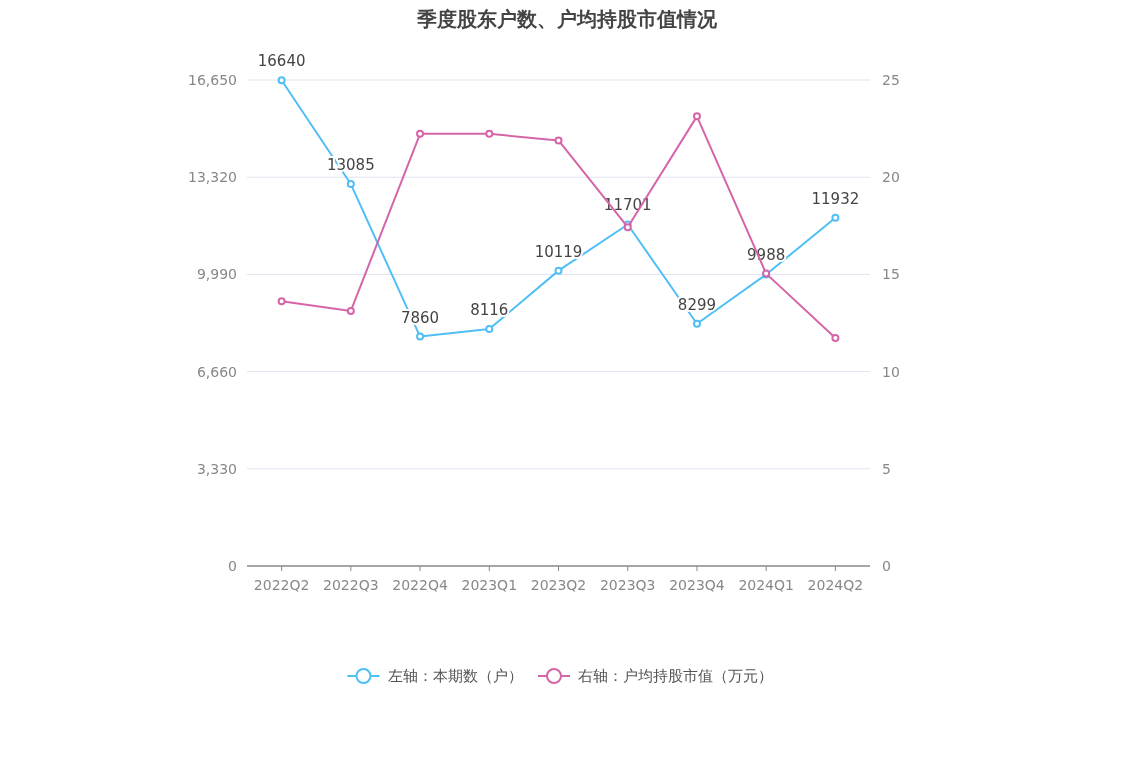 The width and height of the screenshot is (1134, 766). I want to click on x-tick-label: 2022Q3, so click(351, 585).